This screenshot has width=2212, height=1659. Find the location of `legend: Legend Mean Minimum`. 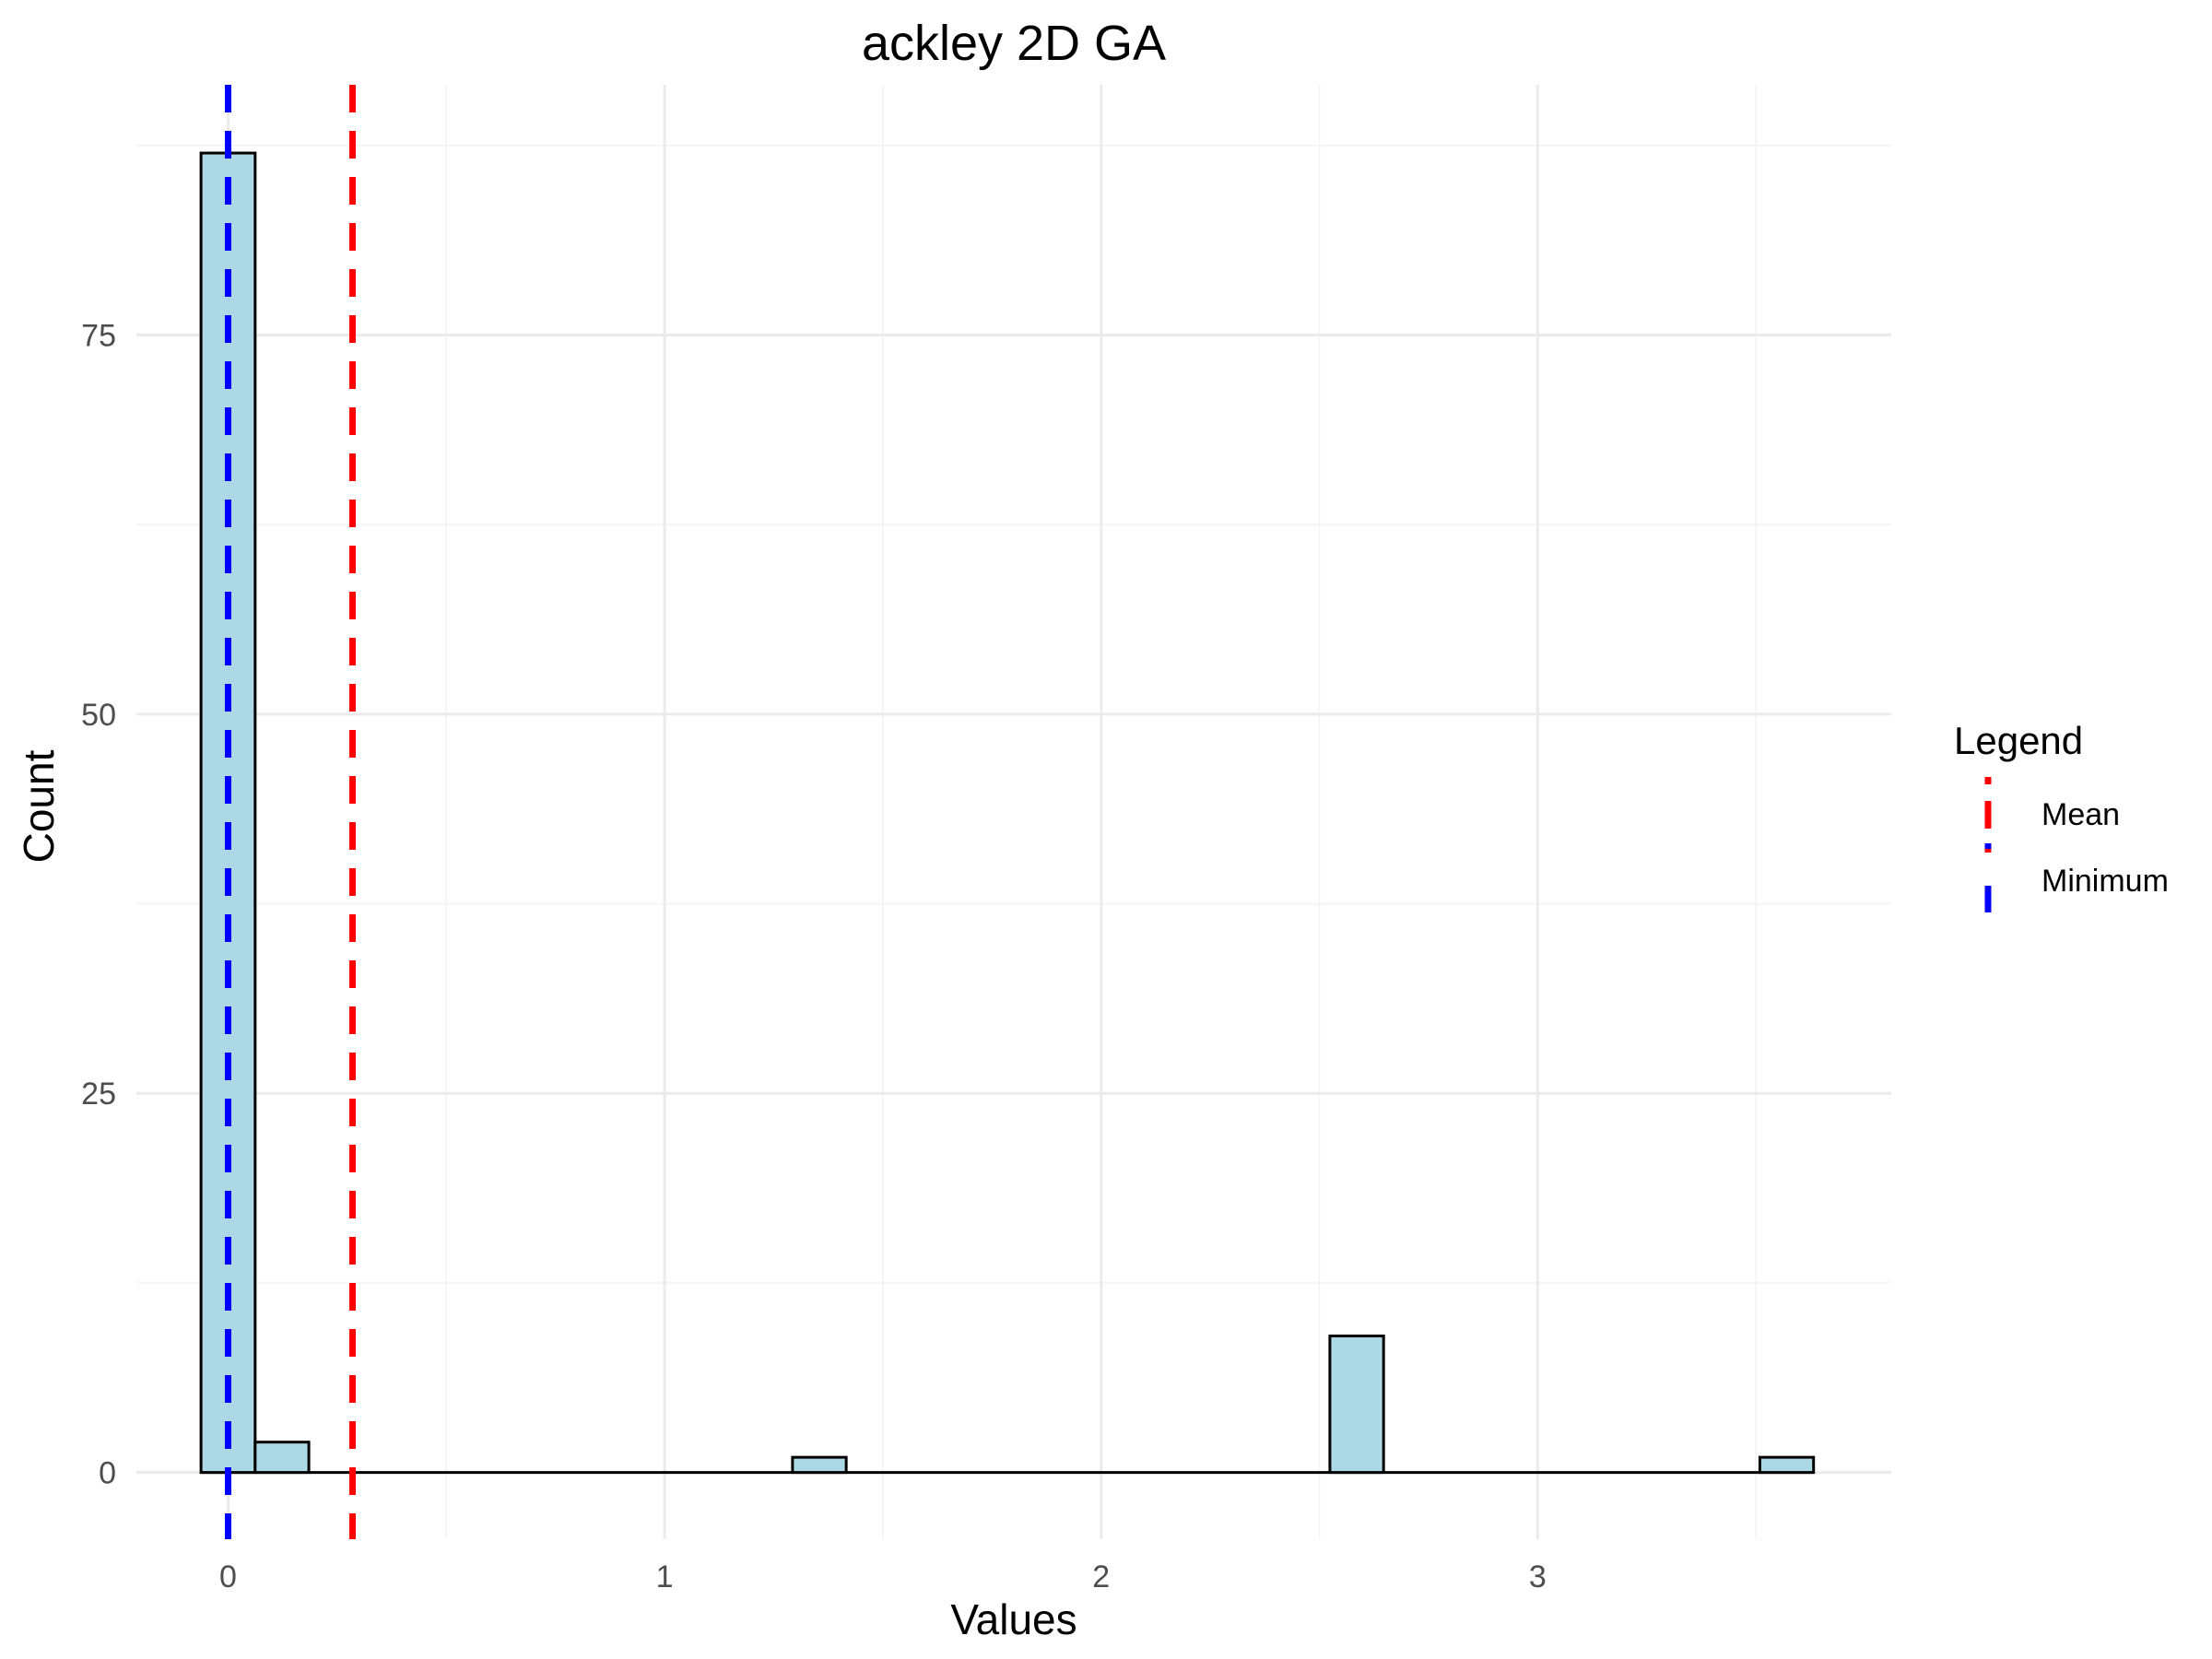

legend: Legend Mean Minimum is located at coordinates (2061, 815).